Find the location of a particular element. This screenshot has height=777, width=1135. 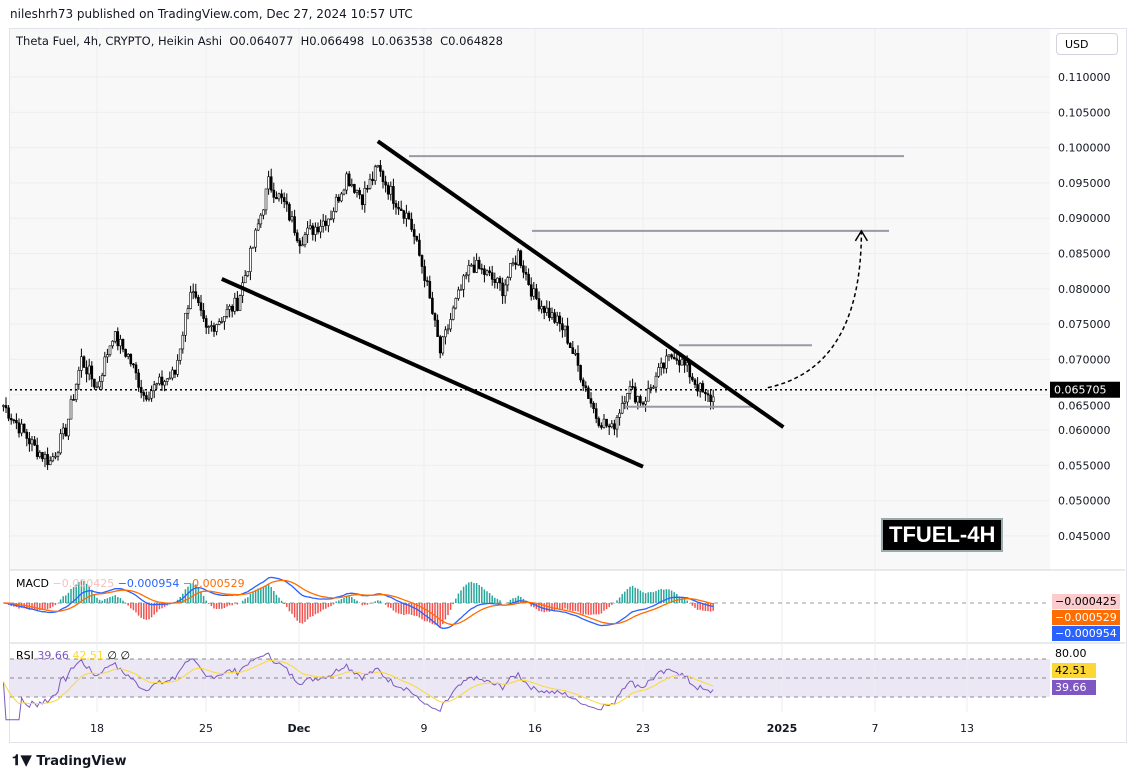

x-tick-label: 16 is located at coordinates (535, 728).